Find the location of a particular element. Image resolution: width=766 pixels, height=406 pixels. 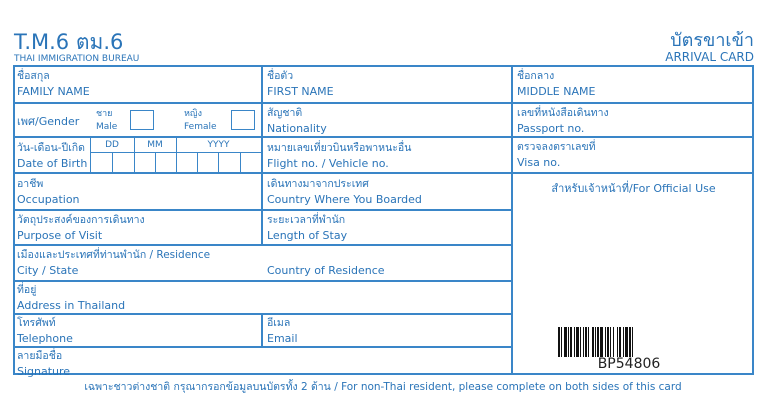

label: Address in Thailand is located at coordinates (71, 305).